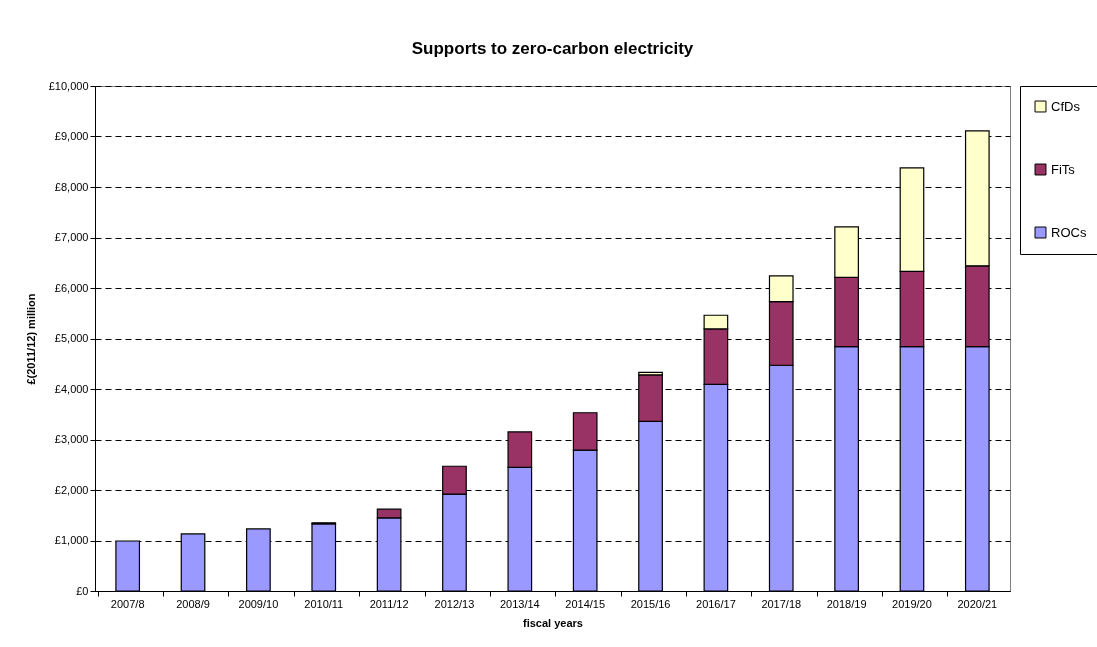  What do you see at coordinates (30, 339) in the screenshot?
I see `y-axis-title: £(2011/12) million` at bounding box center [30, 339].